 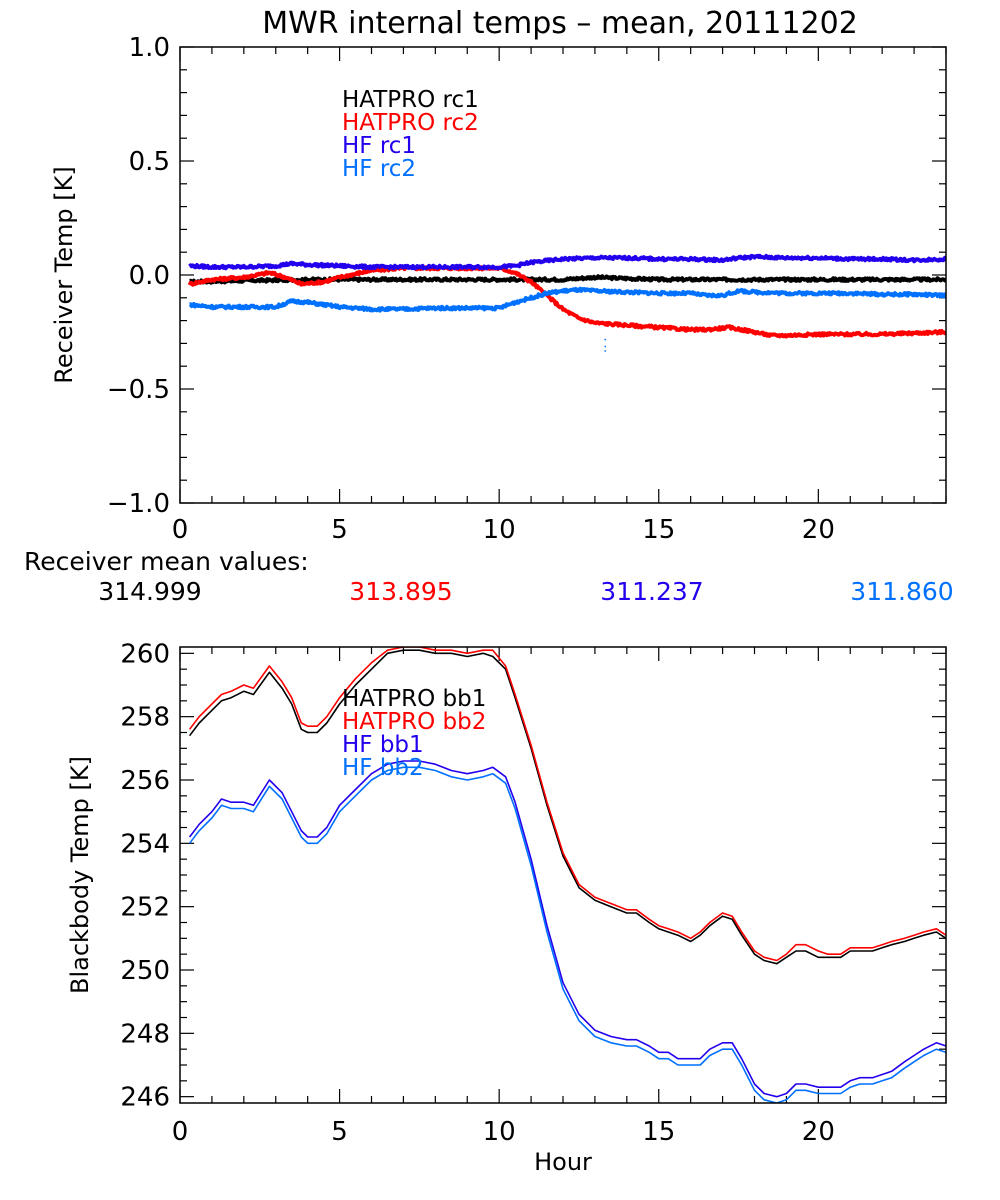 I want to click on receiver-y-axis-label: Receiver Temp [K], so click(x=64, y=275).